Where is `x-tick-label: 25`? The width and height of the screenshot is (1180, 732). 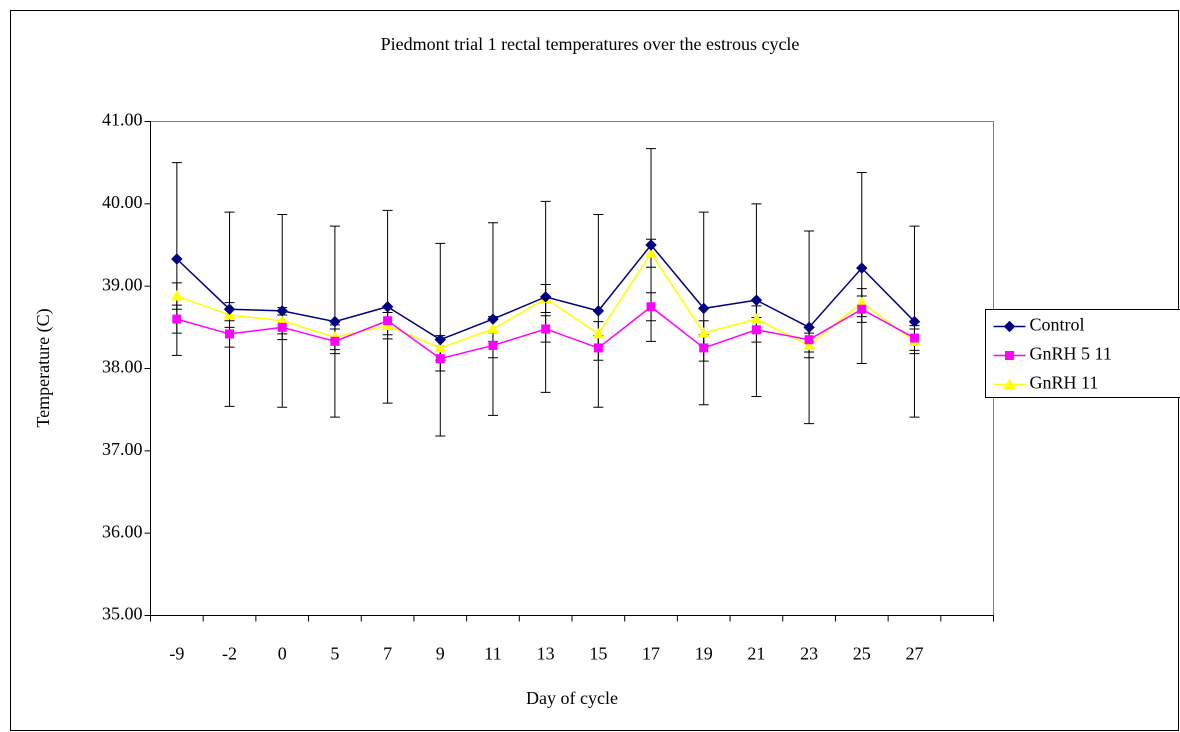 x-tick-label: 25 is located at coordinates (862, 654).